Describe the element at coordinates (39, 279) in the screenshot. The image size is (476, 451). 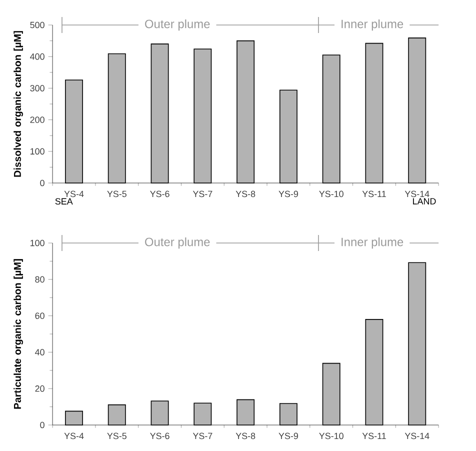
I see `y-tick-label: 80` at that location.